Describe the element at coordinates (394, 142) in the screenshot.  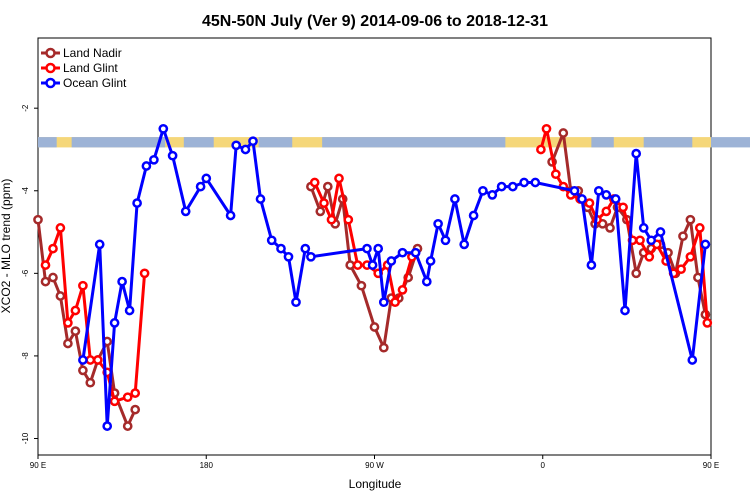
I see `land-ocean-strip` at that location.